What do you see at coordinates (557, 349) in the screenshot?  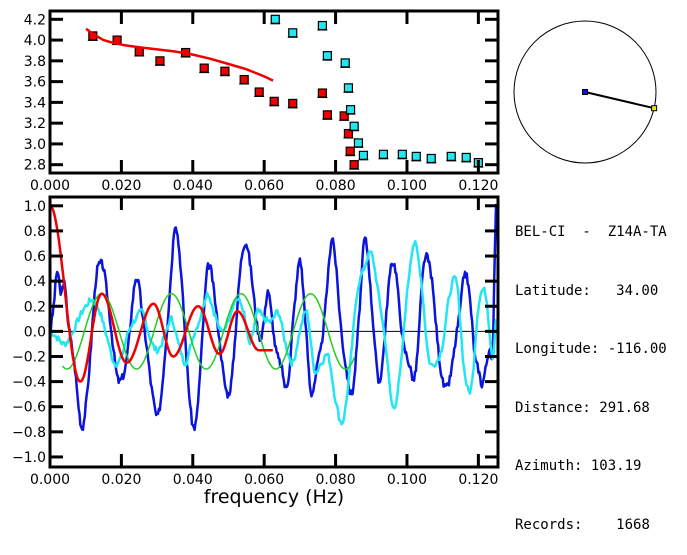 I see `info-label: Longitude:` at bounding box center [557, 349].